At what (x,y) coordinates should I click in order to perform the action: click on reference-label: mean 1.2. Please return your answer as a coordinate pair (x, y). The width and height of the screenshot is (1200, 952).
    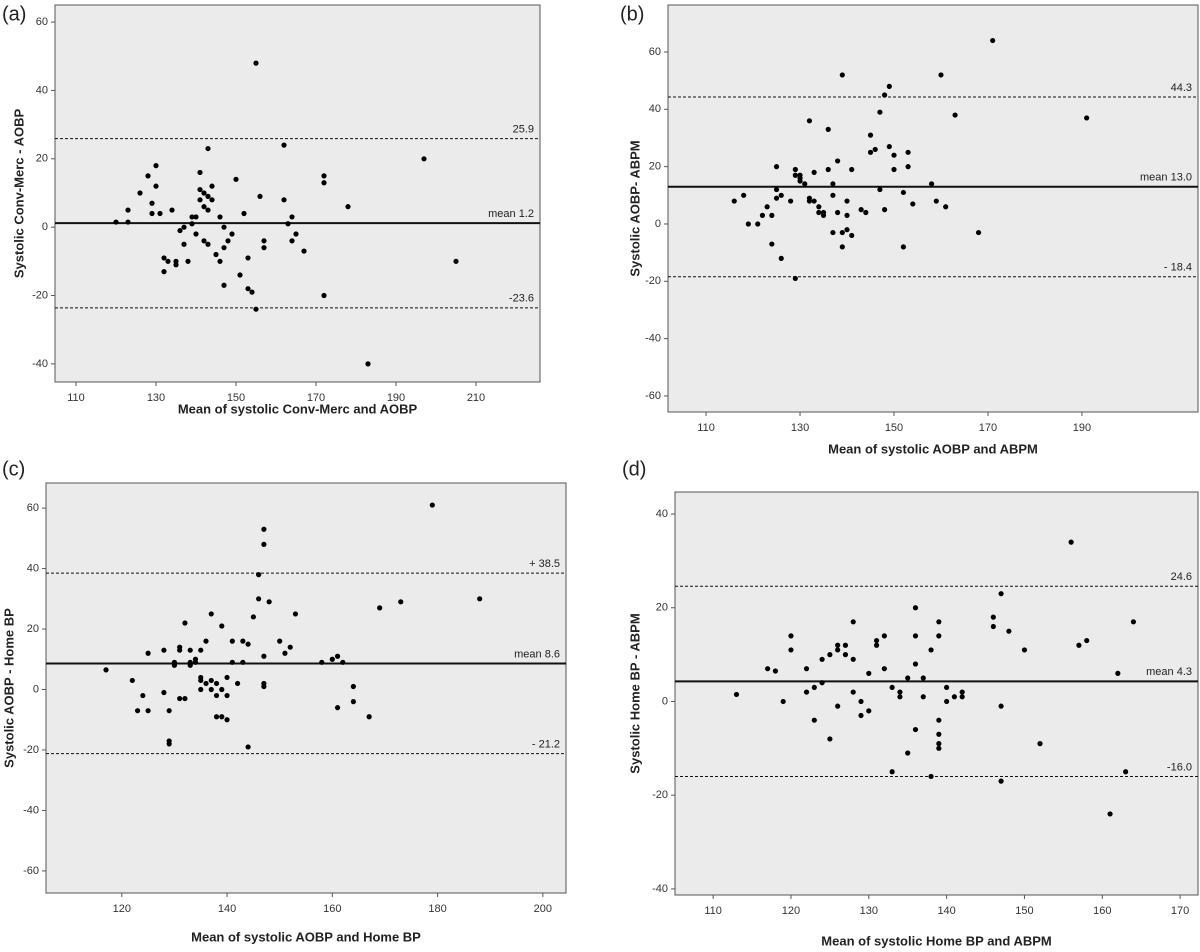
    Looking at the image, I should click on (511, 214).